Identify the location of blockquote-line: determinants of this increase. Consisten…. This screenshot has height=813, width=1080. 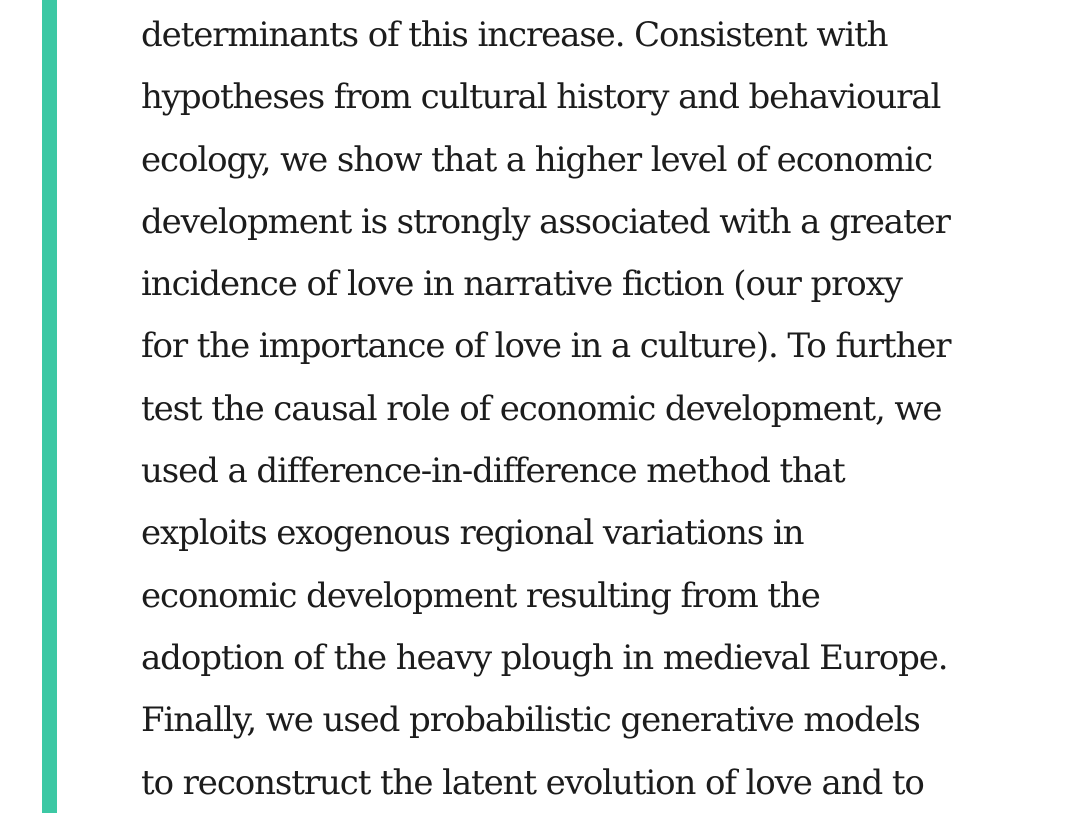
(515, 35).